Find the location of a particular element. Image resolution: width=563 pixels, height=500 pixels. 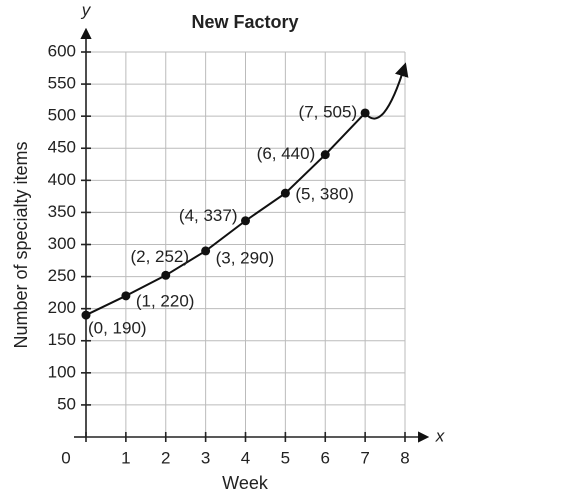

y-tick-label: 550 is located at coordinates (62, 83).